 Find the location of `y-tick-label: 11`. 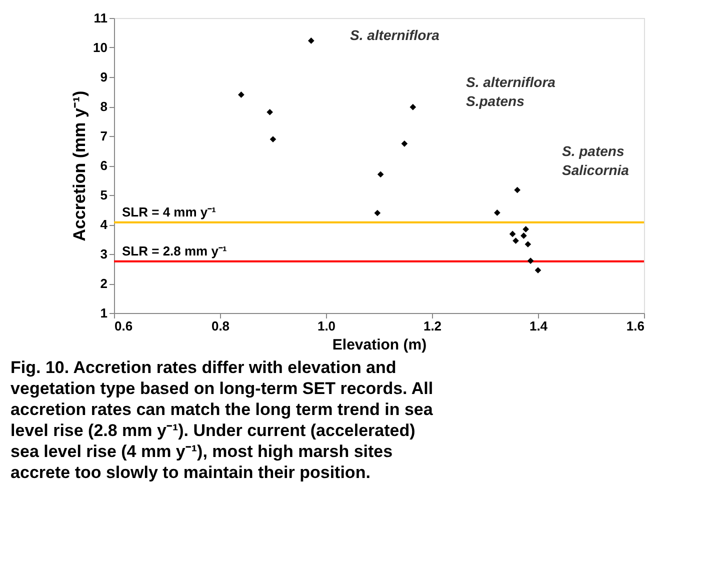

y-tick-label: 11 is located at coordinates (101, 18).